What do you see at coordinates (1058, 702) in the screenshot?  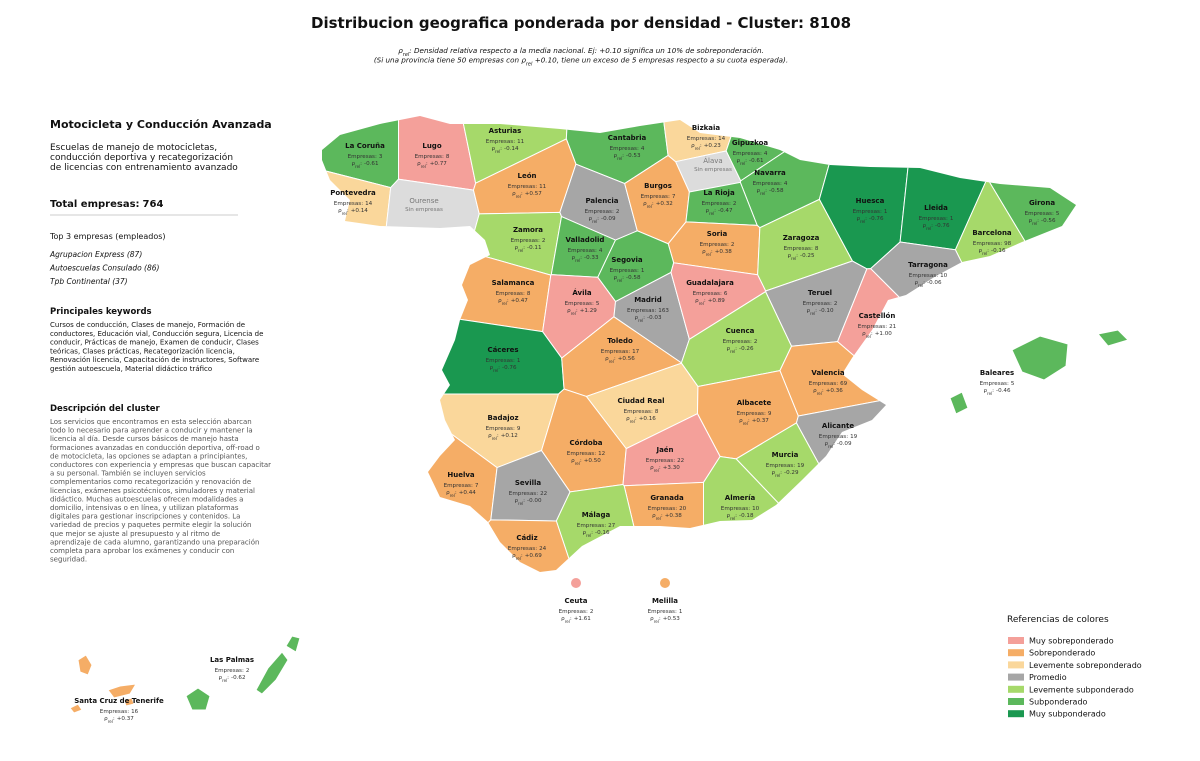 I see `legend-label: Subponderado` at bounding box center [1058, 702].